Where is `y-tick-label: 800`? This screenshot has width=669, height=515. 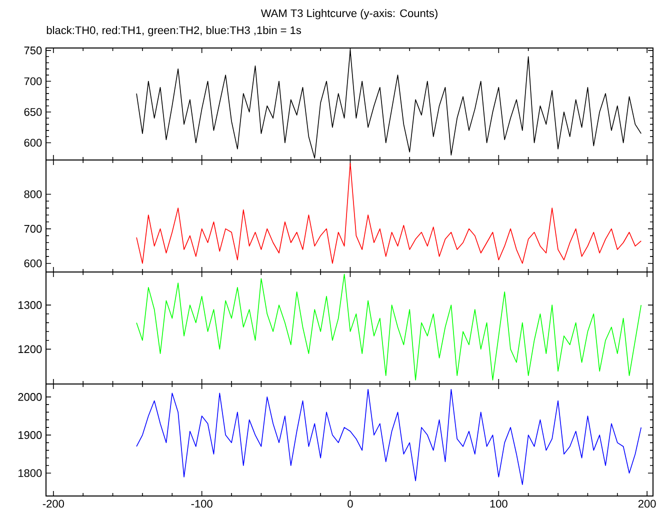
y-tick-label: 800 is located at coordinates (33, 194).